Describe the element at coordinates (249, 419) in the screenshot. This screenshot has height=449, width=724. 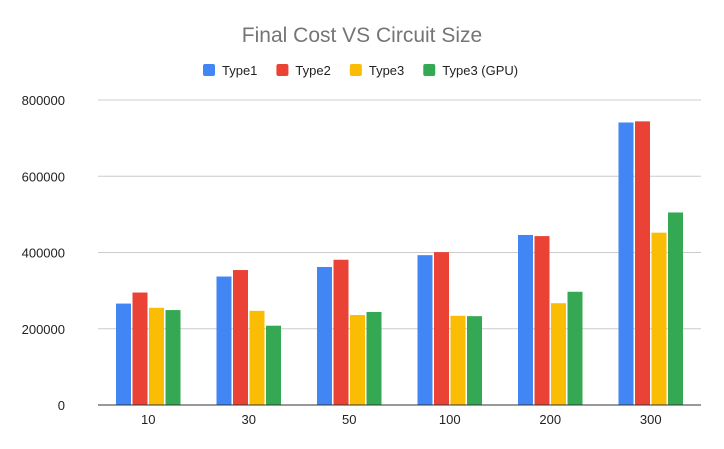
I see `x-tick-label: 30` at that location.